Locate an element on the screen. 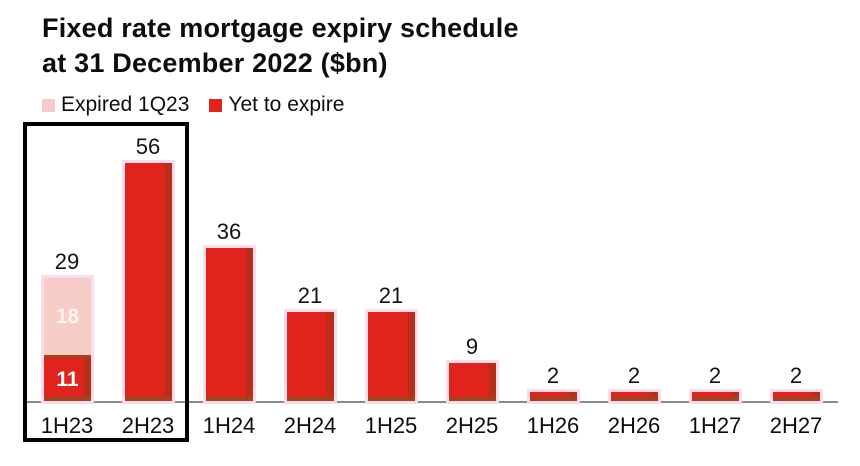 The height and width of the screenshot is (466, 860). segment-yet-to-expire-2h27 is located at coordinates (796, 396).